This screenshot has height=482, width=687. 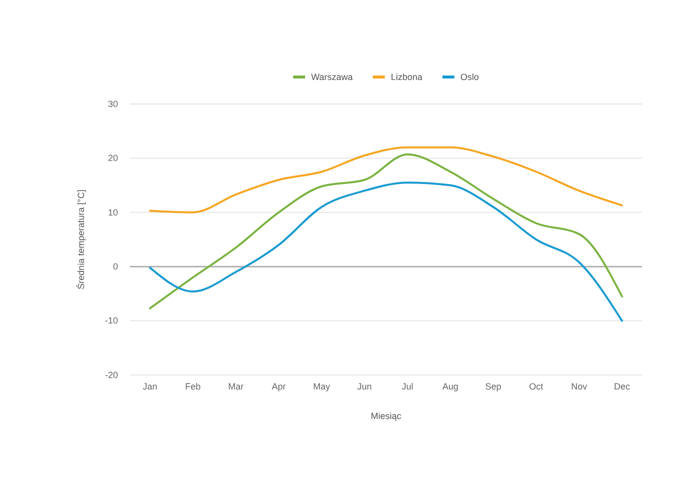 What do you see at coordinates (622, 386) in the screenshot?
I see `x-tick-label: Dec` at bounding box center [622, 386].